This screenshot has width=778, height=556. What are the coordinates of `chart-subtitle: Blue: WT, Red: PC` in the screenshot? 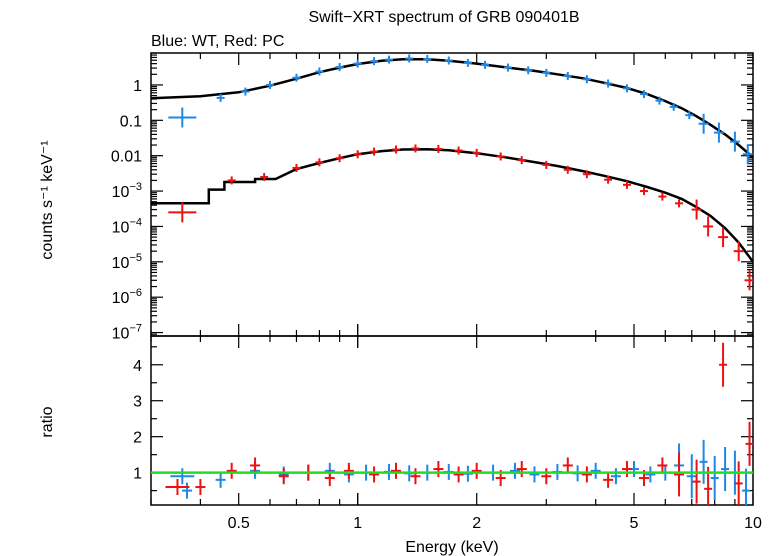 It's located at (217, 41).